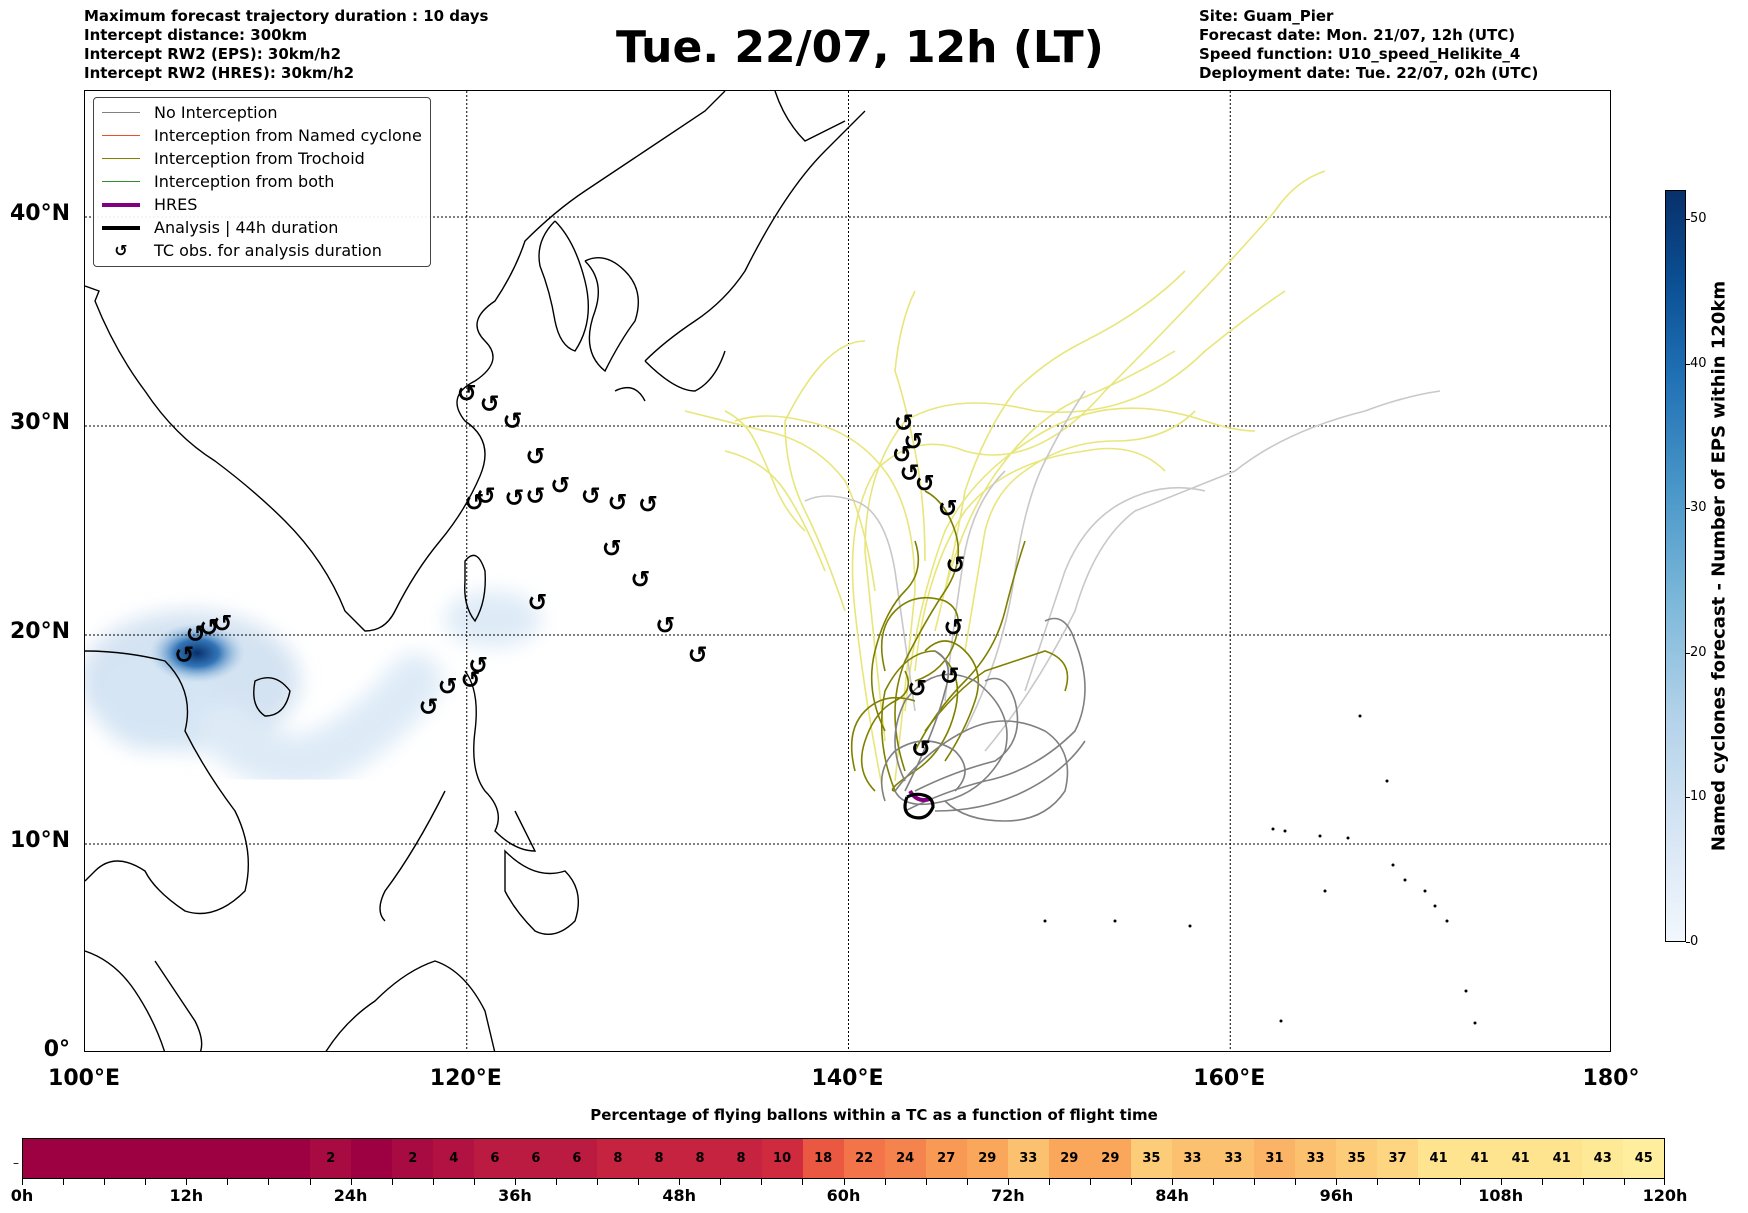  I want to click on flight-time-tick-label: 60h, so click(843, 1195).